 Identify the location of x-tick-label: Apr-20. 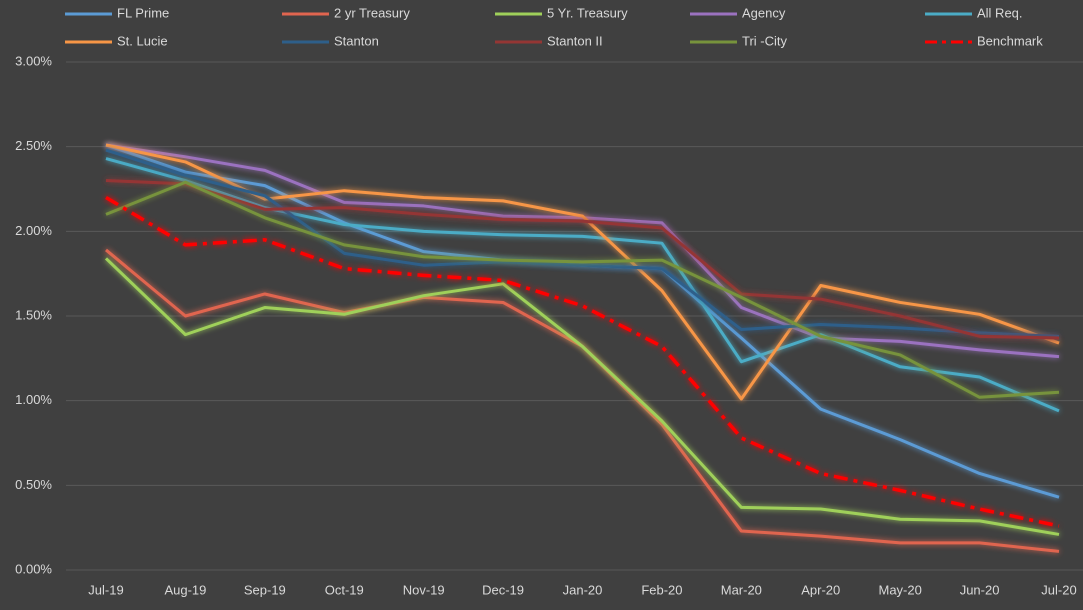
(820, 589).